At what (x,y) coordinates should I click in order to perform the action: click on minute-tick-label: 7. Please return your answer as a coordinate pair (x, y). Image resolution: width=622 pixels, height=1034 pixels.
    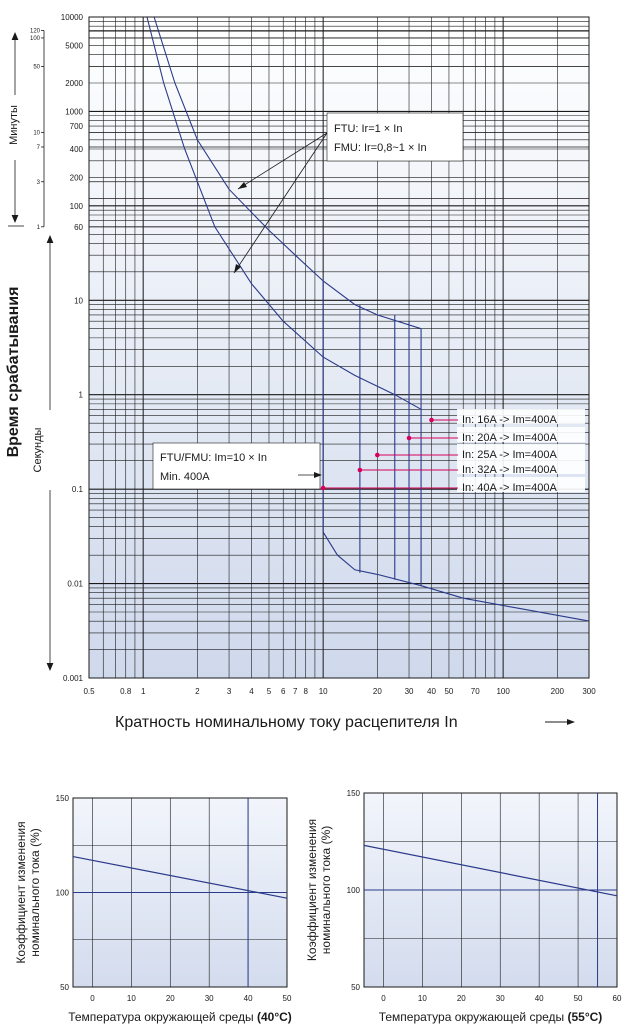
    Looking at the image, I should click on (39, 148).